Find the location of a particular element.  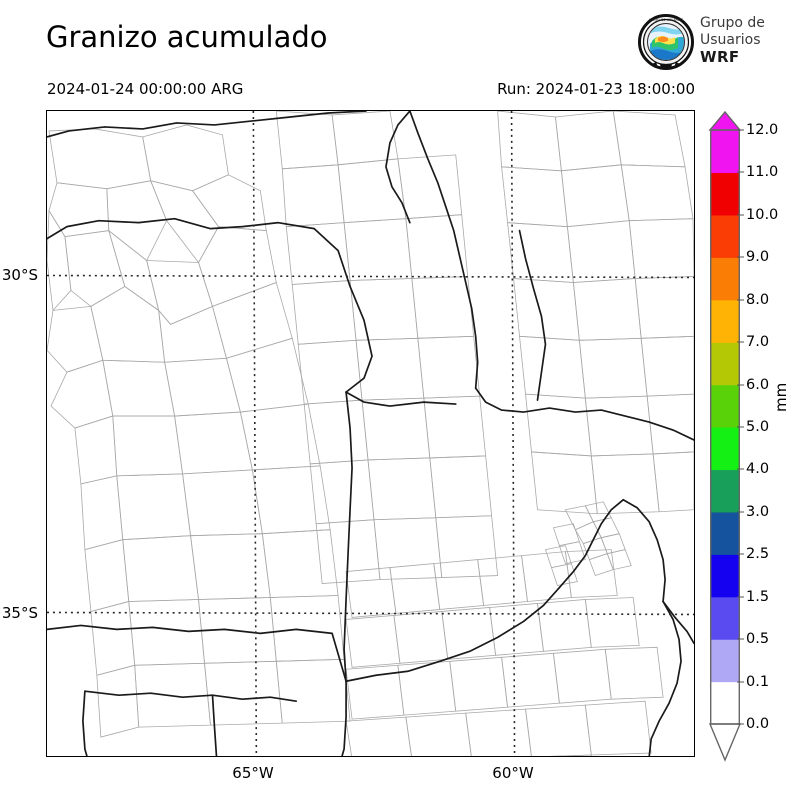

colorbar is located at coordinates (725, 436).